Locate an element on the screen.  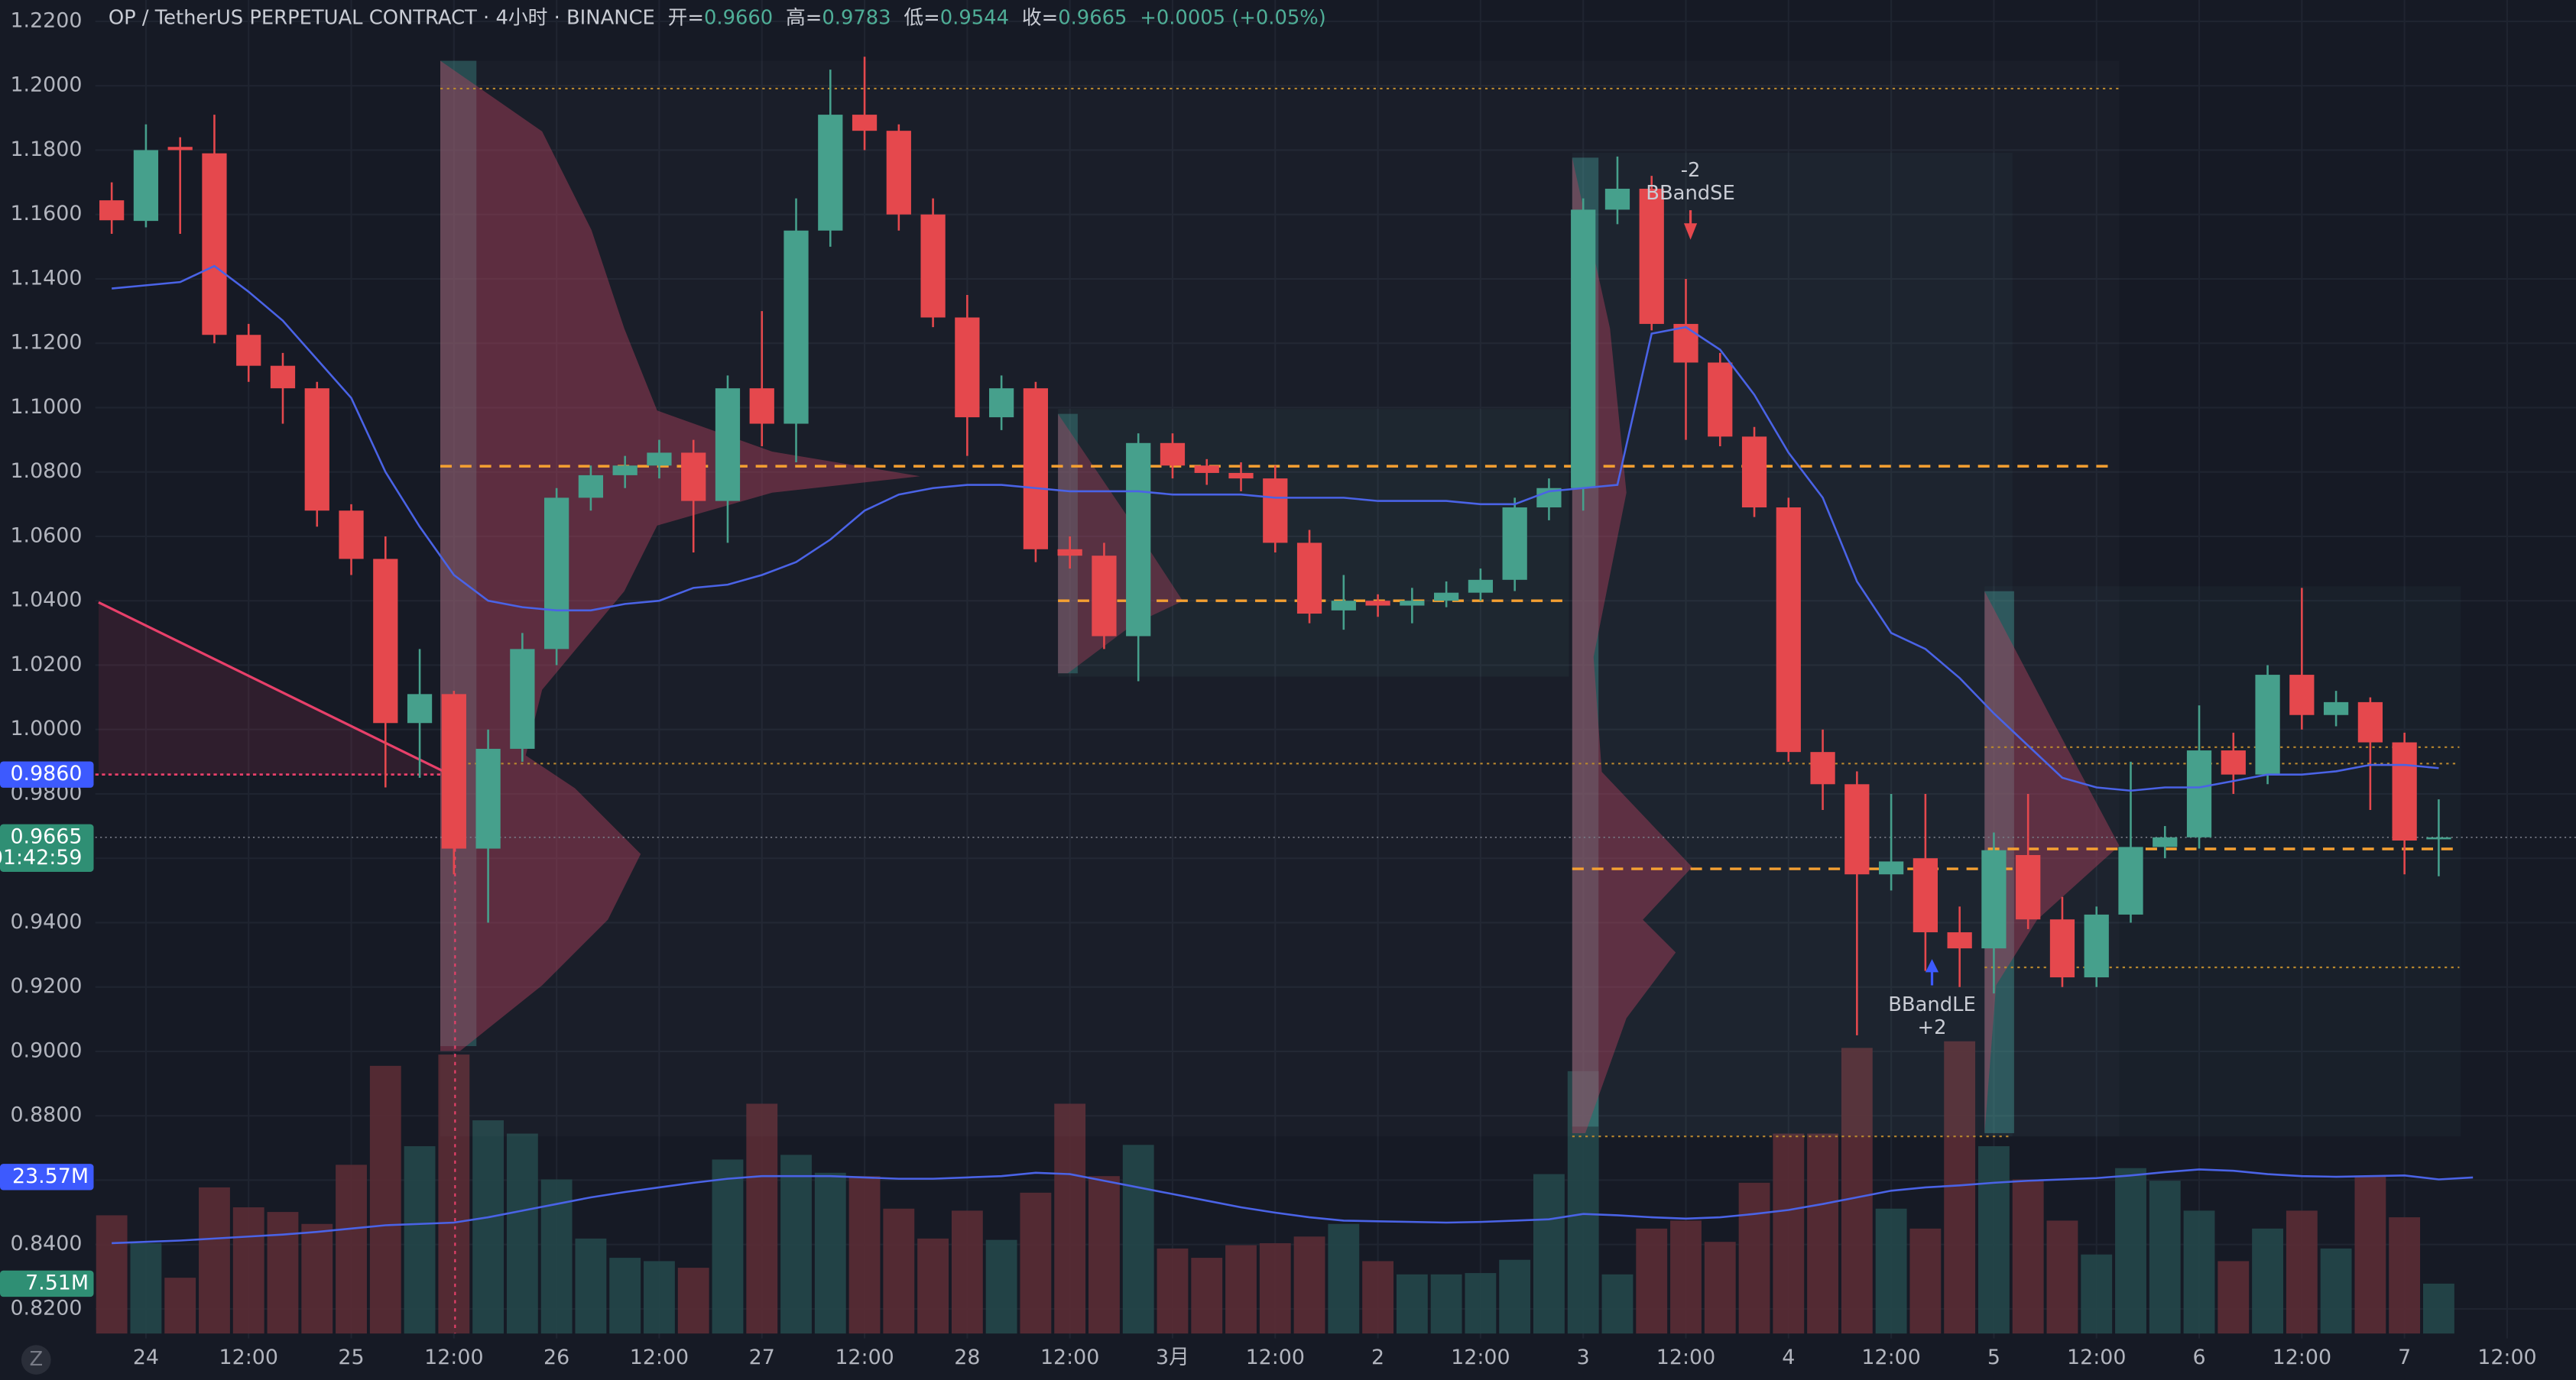
price-marker-label: 0.9860 is located at coordinates (46, 774).